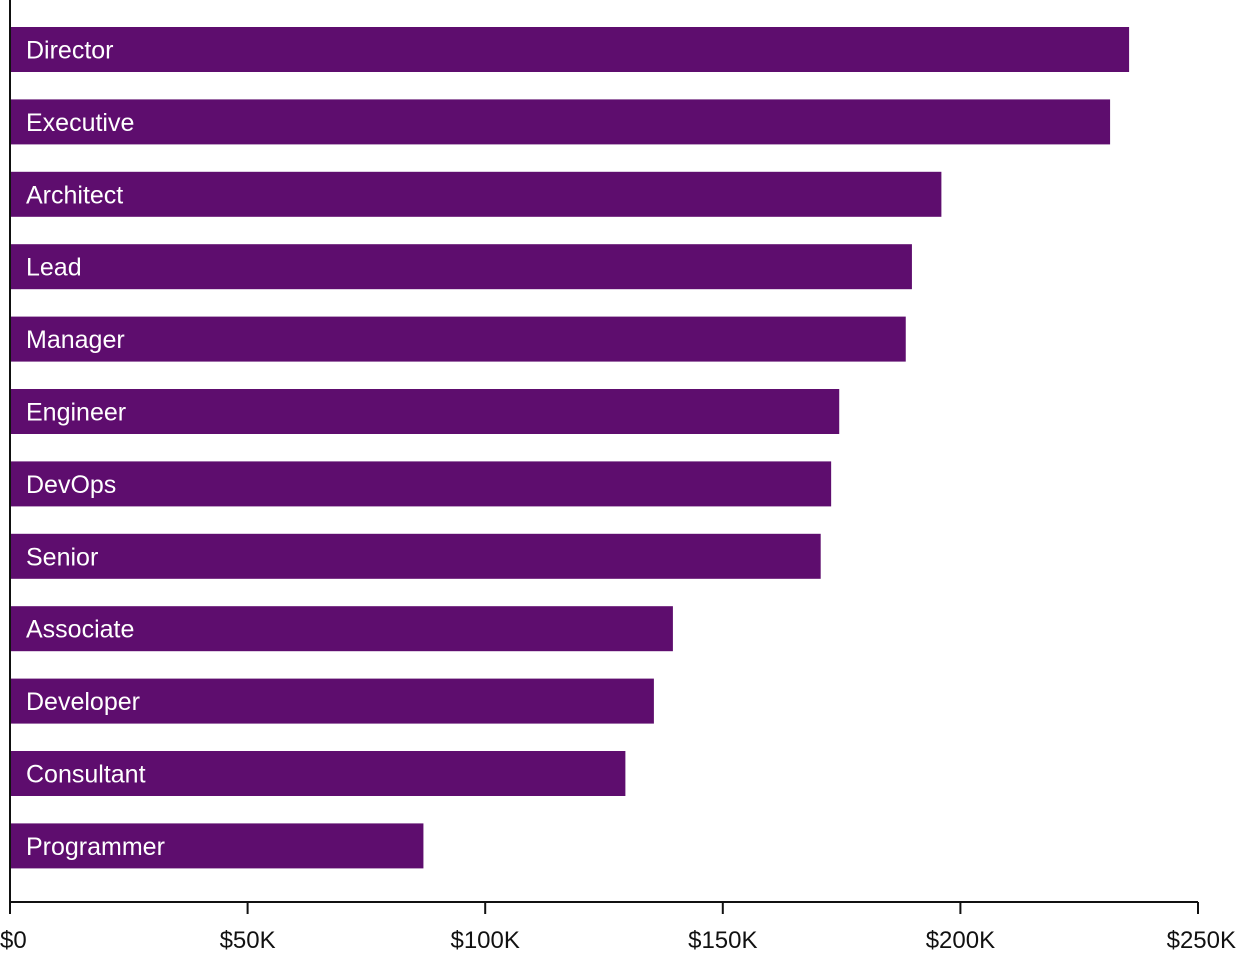 Image resolution: width=1237 pixels, height=953 pixels. Describe the element at coordinates (318, 773) in the screenshot. I see `bar-consultant` at that location.